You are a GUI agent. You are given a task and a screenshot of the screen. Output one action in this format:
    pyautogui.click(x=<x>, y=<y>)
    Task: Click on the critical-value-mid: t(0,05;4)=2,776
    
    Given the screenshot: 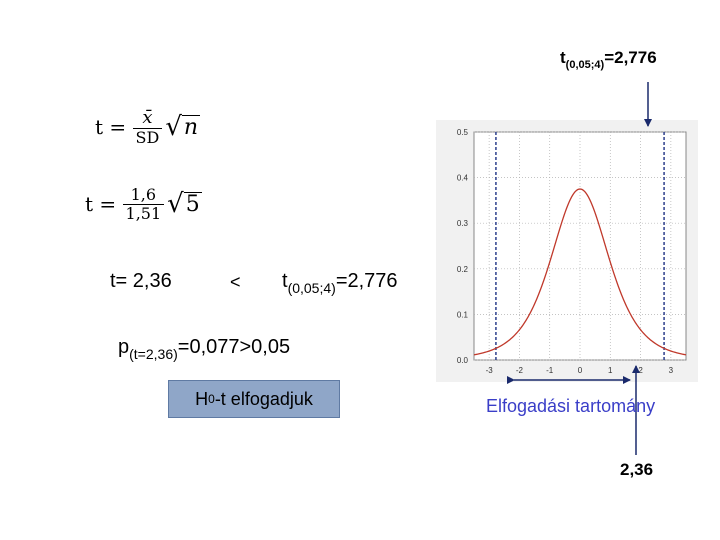 What is the action you would take?
    pyautogui.click(x=340, y=283)
    